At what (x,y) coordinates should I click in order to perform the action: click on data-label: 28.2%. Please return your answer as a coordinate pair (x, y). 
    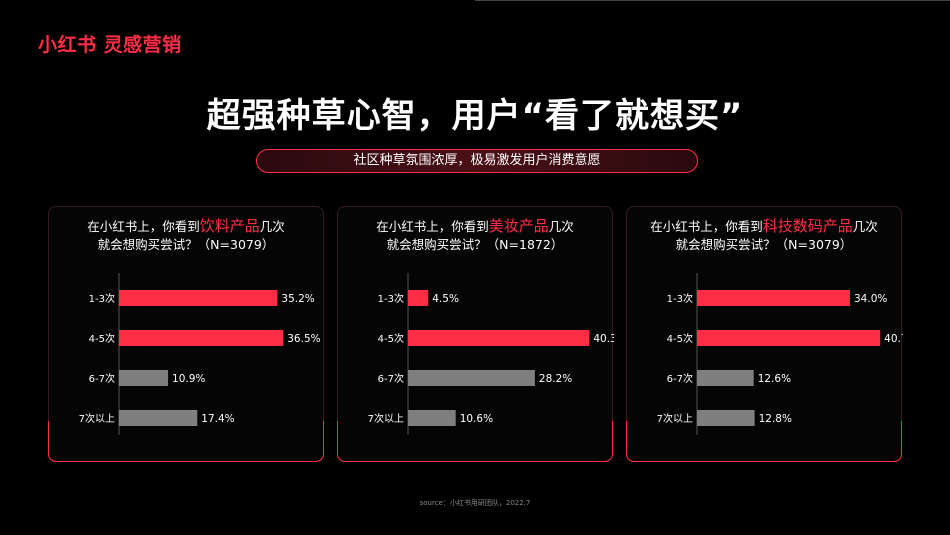
    Looking at the image, I should click on (555, 379).